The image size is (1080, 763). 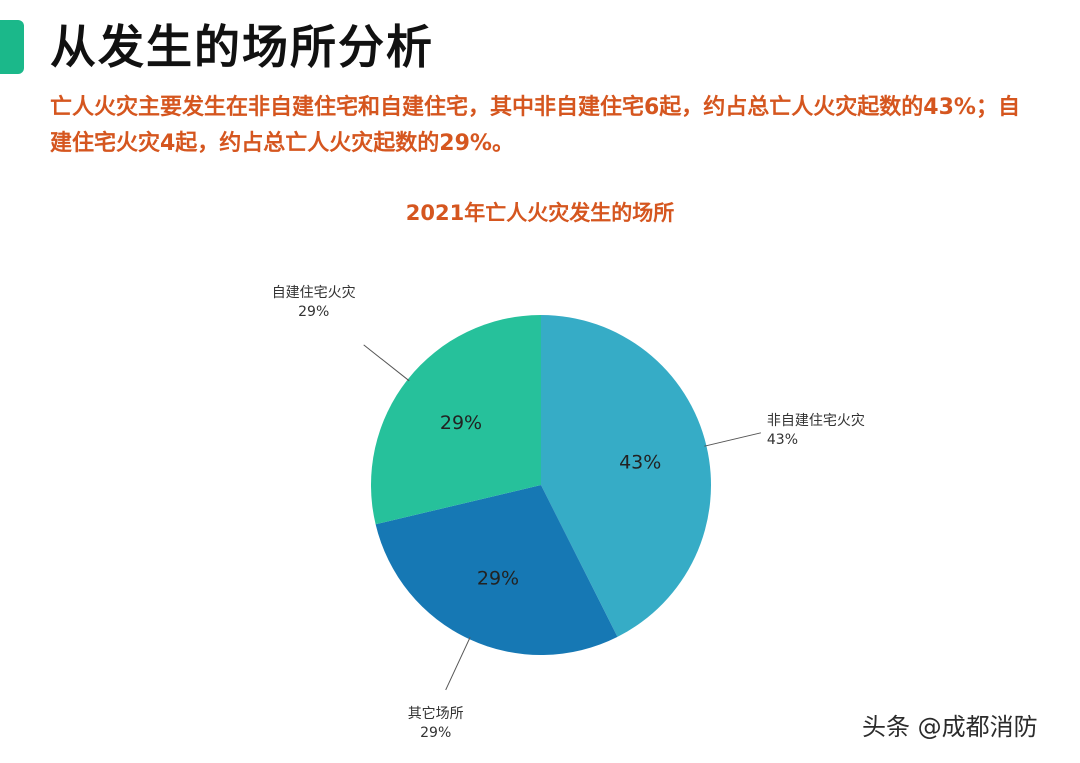 I want to click on chart-title: 2021年亡人火灾发生的场所, so click(x=540, y=213).